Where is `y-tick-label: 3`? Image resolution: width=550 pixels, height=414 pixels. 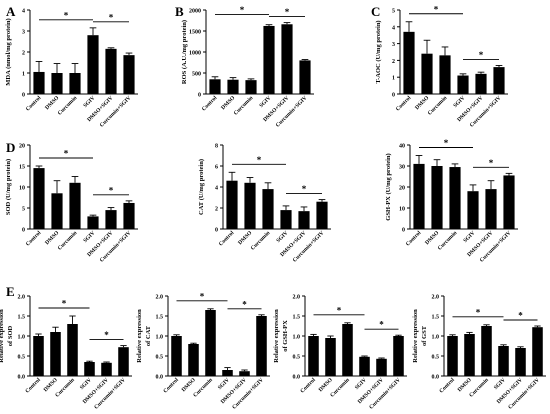
y-tick-label: 3 is located at coordinates (393, 45).